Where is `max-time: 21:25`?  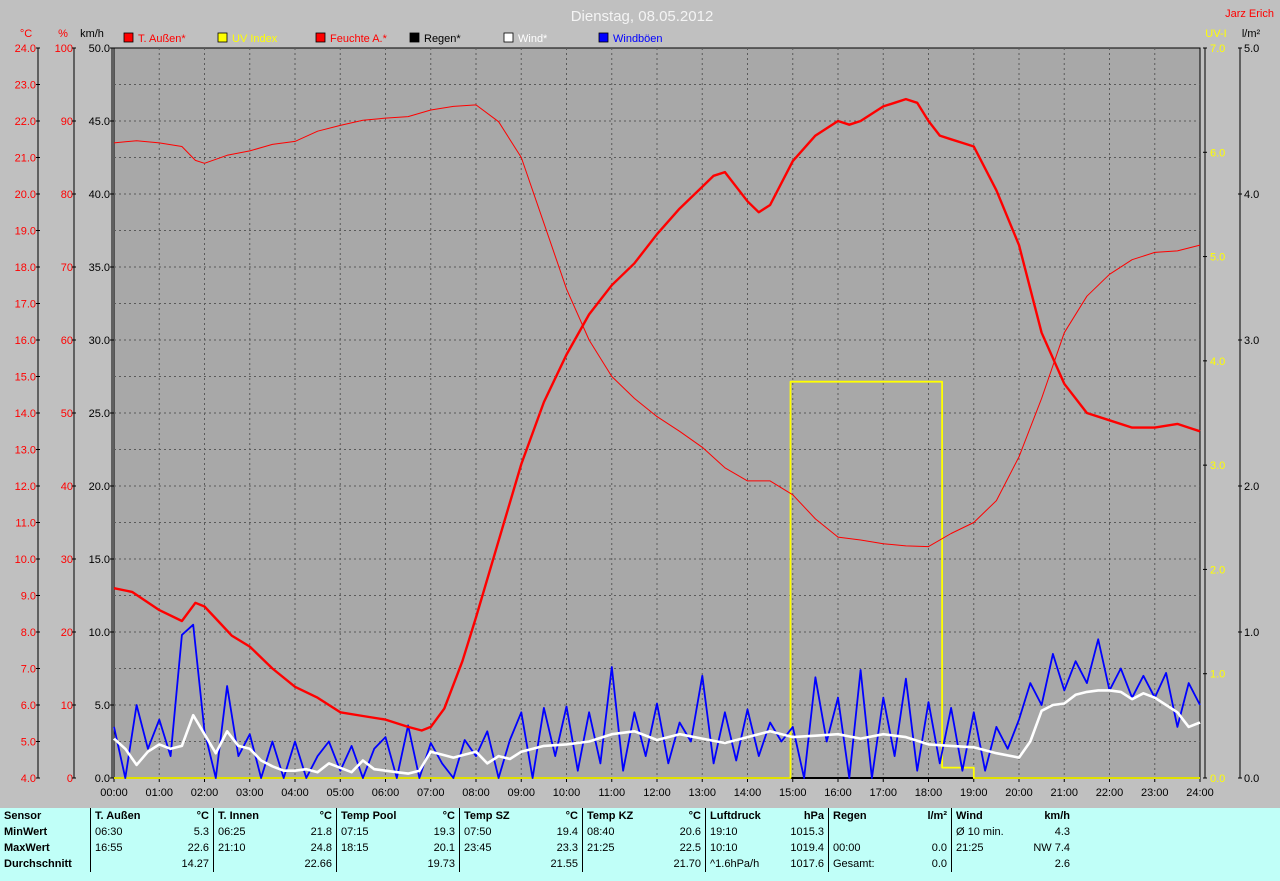 max-time: 21:25 is located at coordinates (988, 848).